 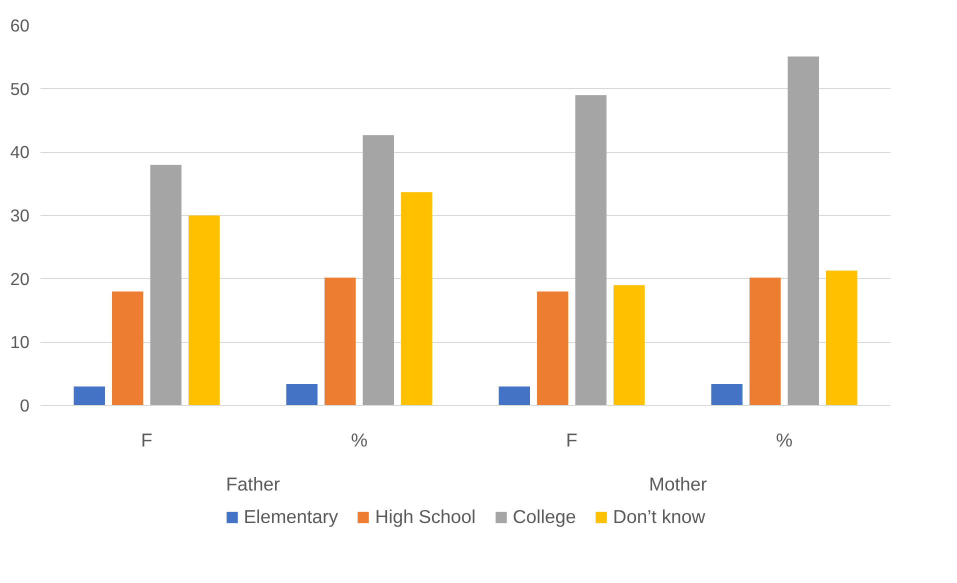 What do you see at coordinates (20, 152) in the screenshot?
I see `y-tick-label: 40` at bounding box center [20, 152].